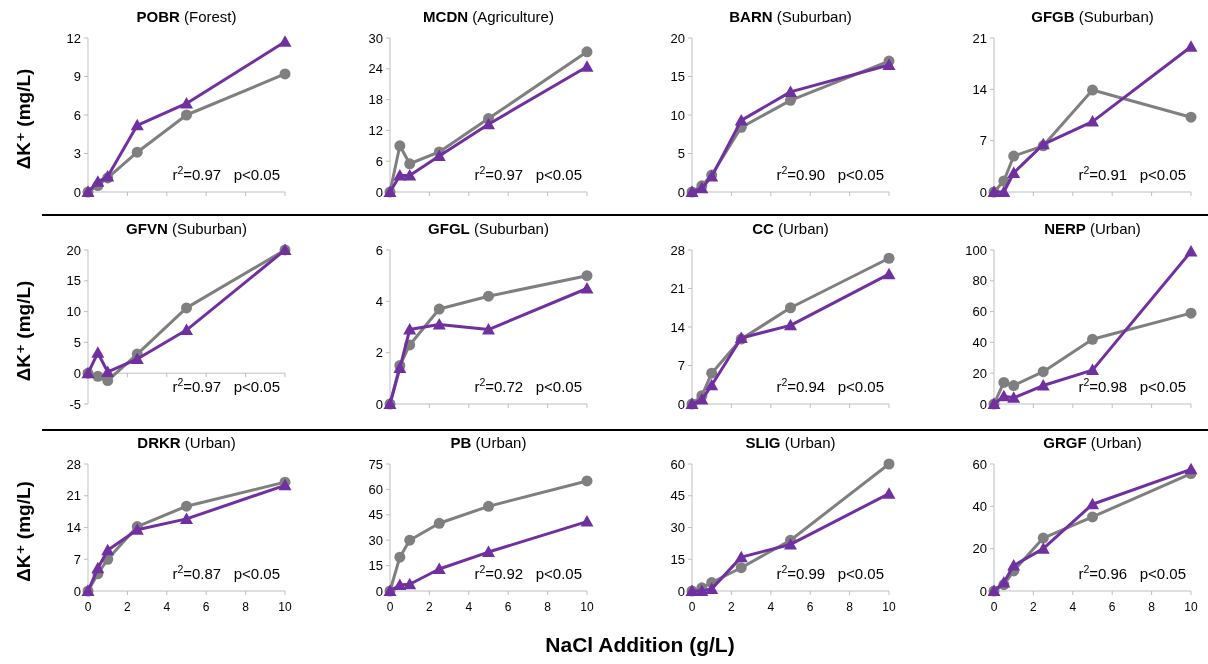  I want to click on y-tick-label: 45, so click(677, 496).